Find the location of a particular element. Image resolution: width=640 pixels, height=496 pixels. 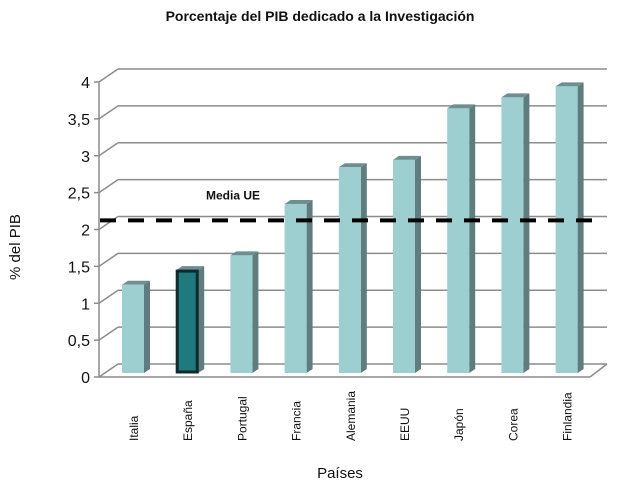

bar-alemania is located at coordinates (352, 268).